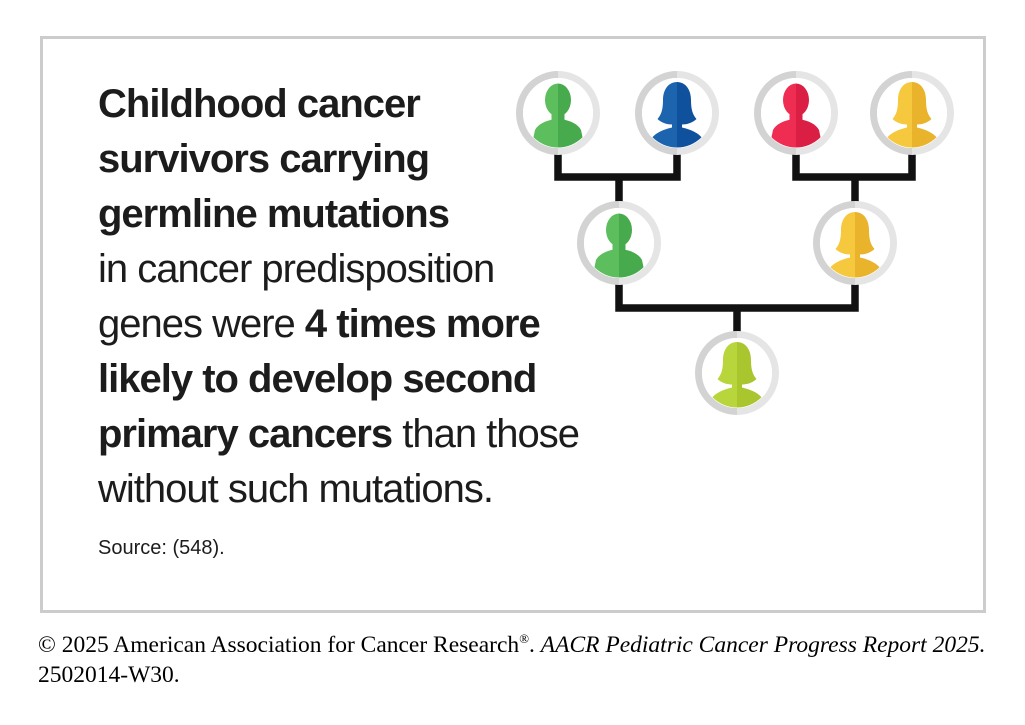 This screenshot has width=1025, height=725. Describe the element at coordinates (296, 269) in the screenshot. I see `statement-regular-text: in cancer predisposition` at that location.